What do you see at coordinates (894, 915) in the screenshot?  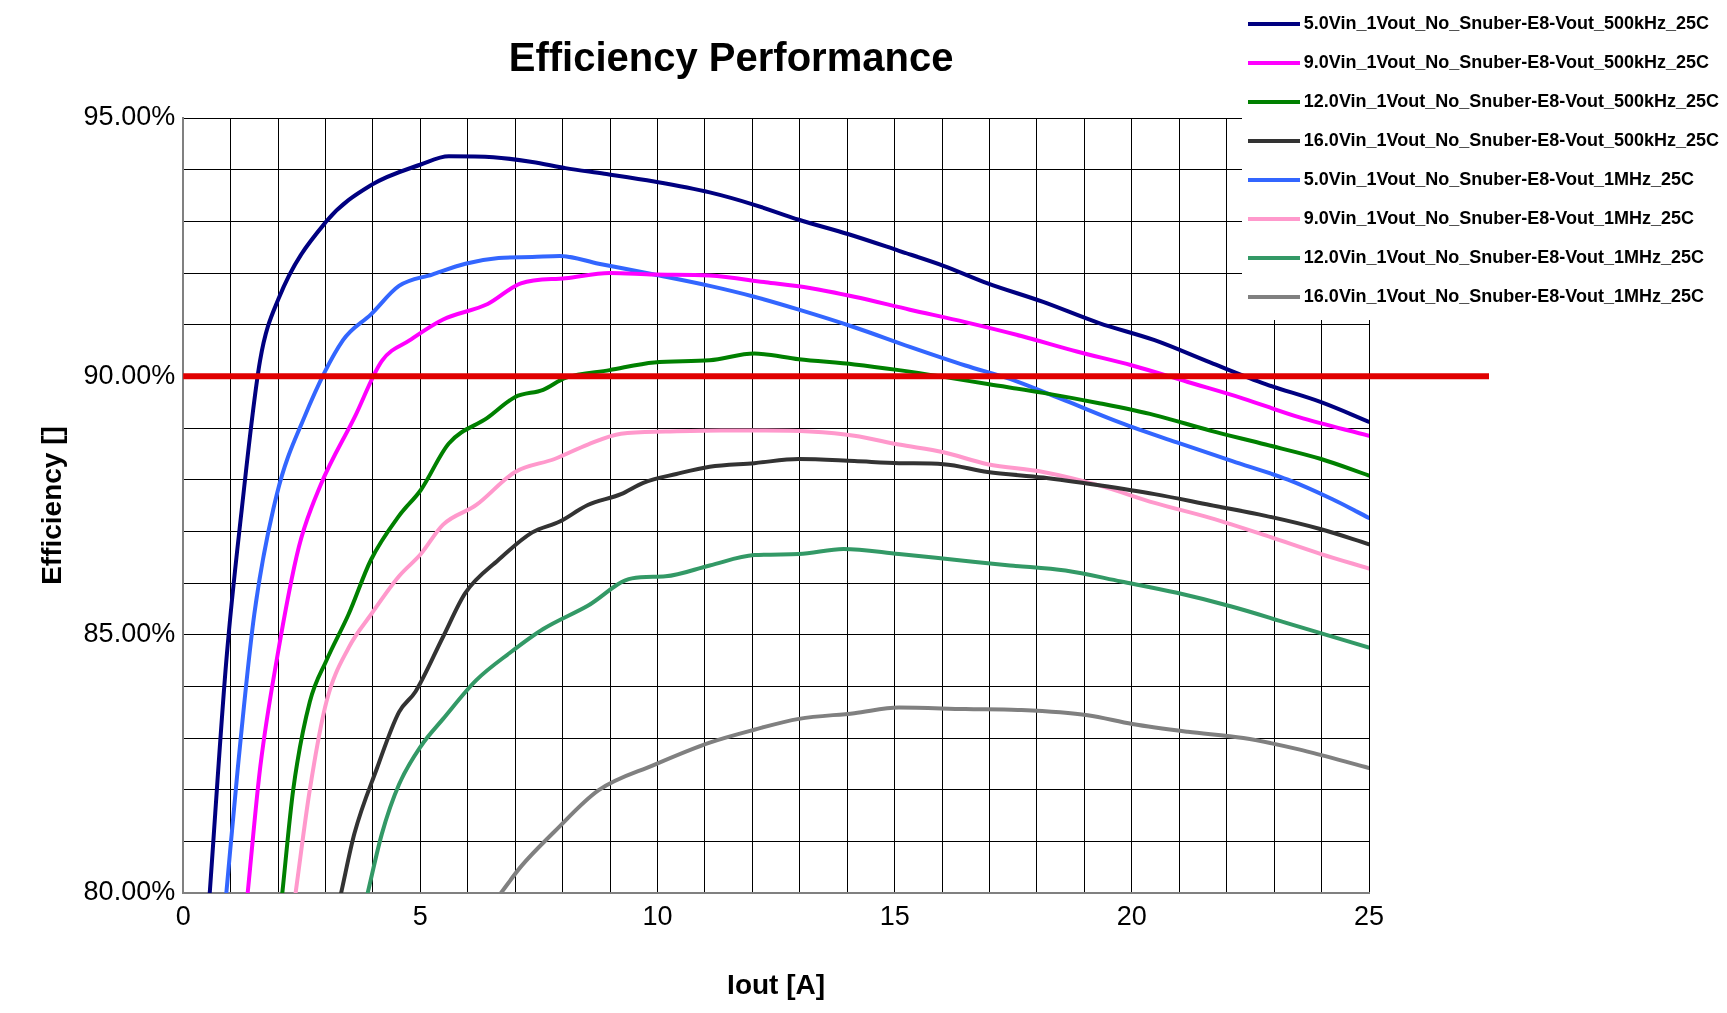 I see `x-tick-label: 15` at bounding box center [894, 915].